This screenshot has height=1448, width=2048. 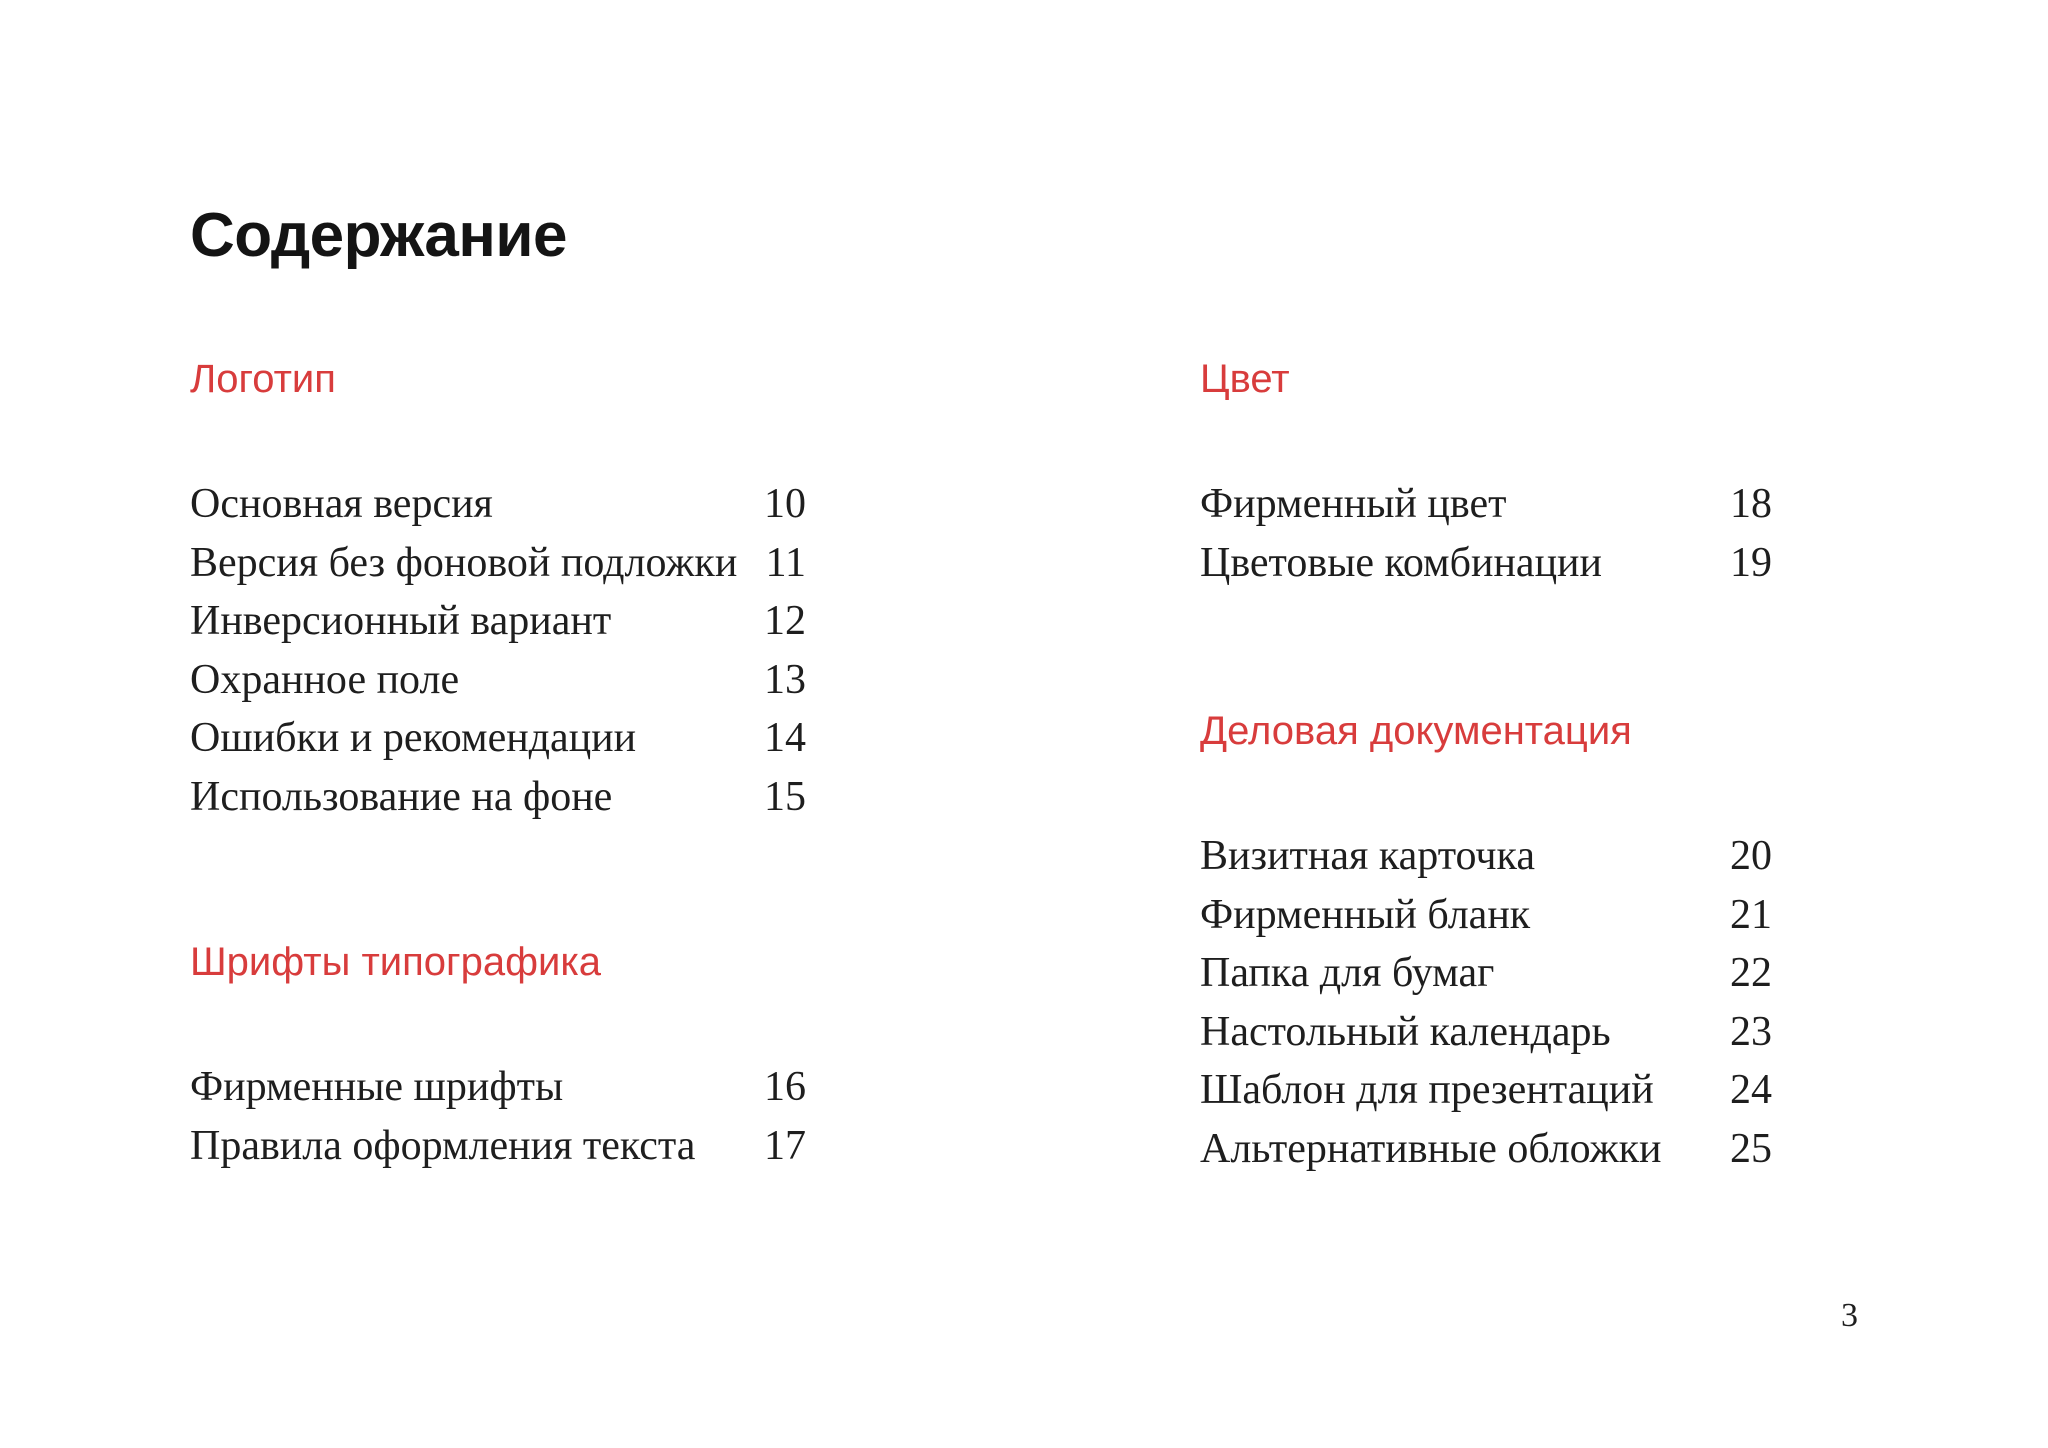 I want to click on toc-item-page-number: 13, so click(x=785, y=679).